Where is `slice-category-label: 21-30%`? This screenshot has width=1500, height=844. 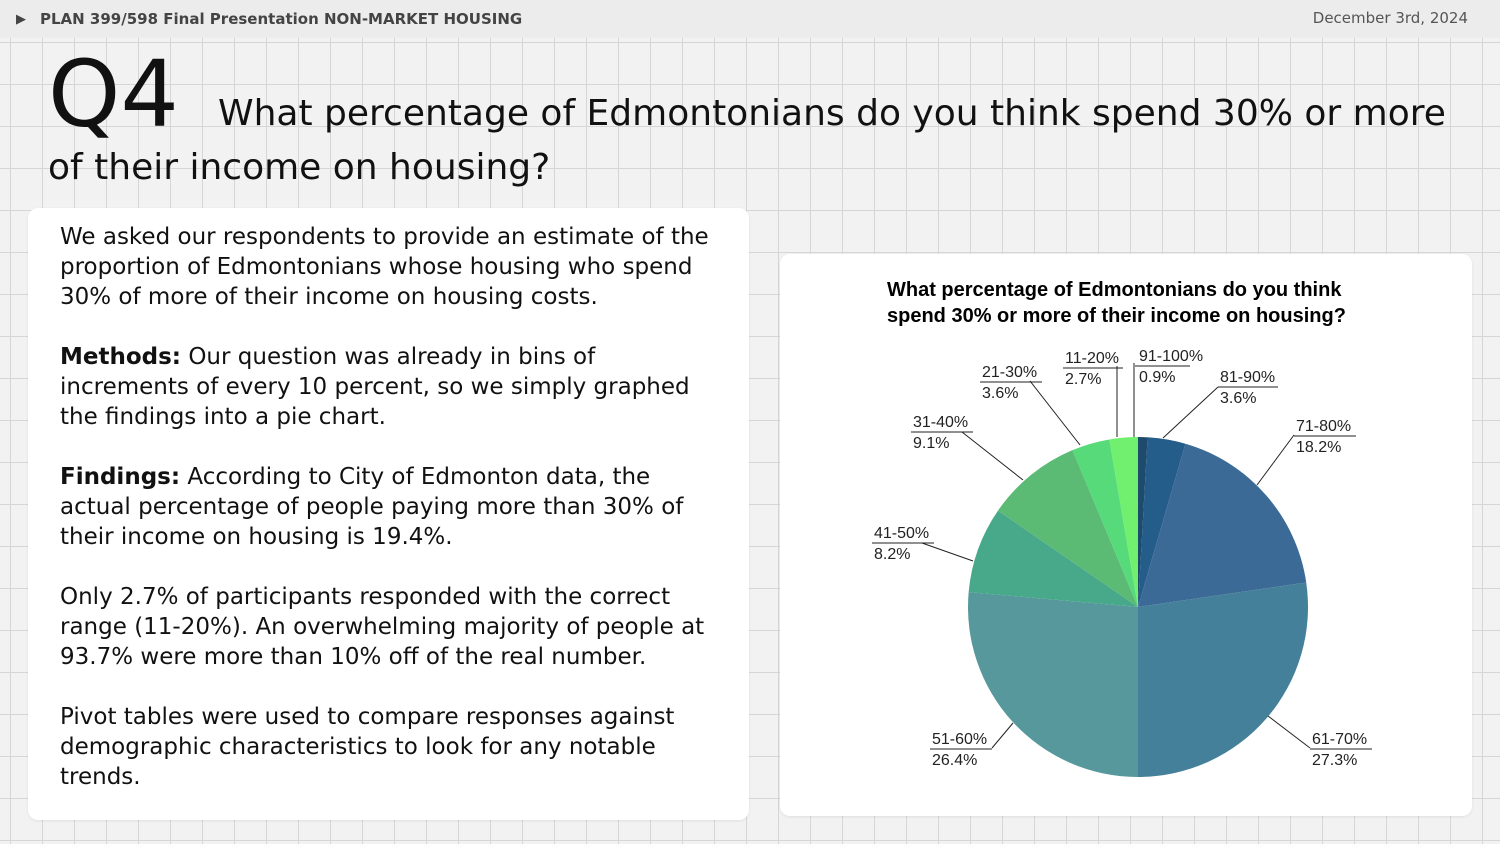
slice-category-label: 21-30% is located at coordinates (1009, 372).